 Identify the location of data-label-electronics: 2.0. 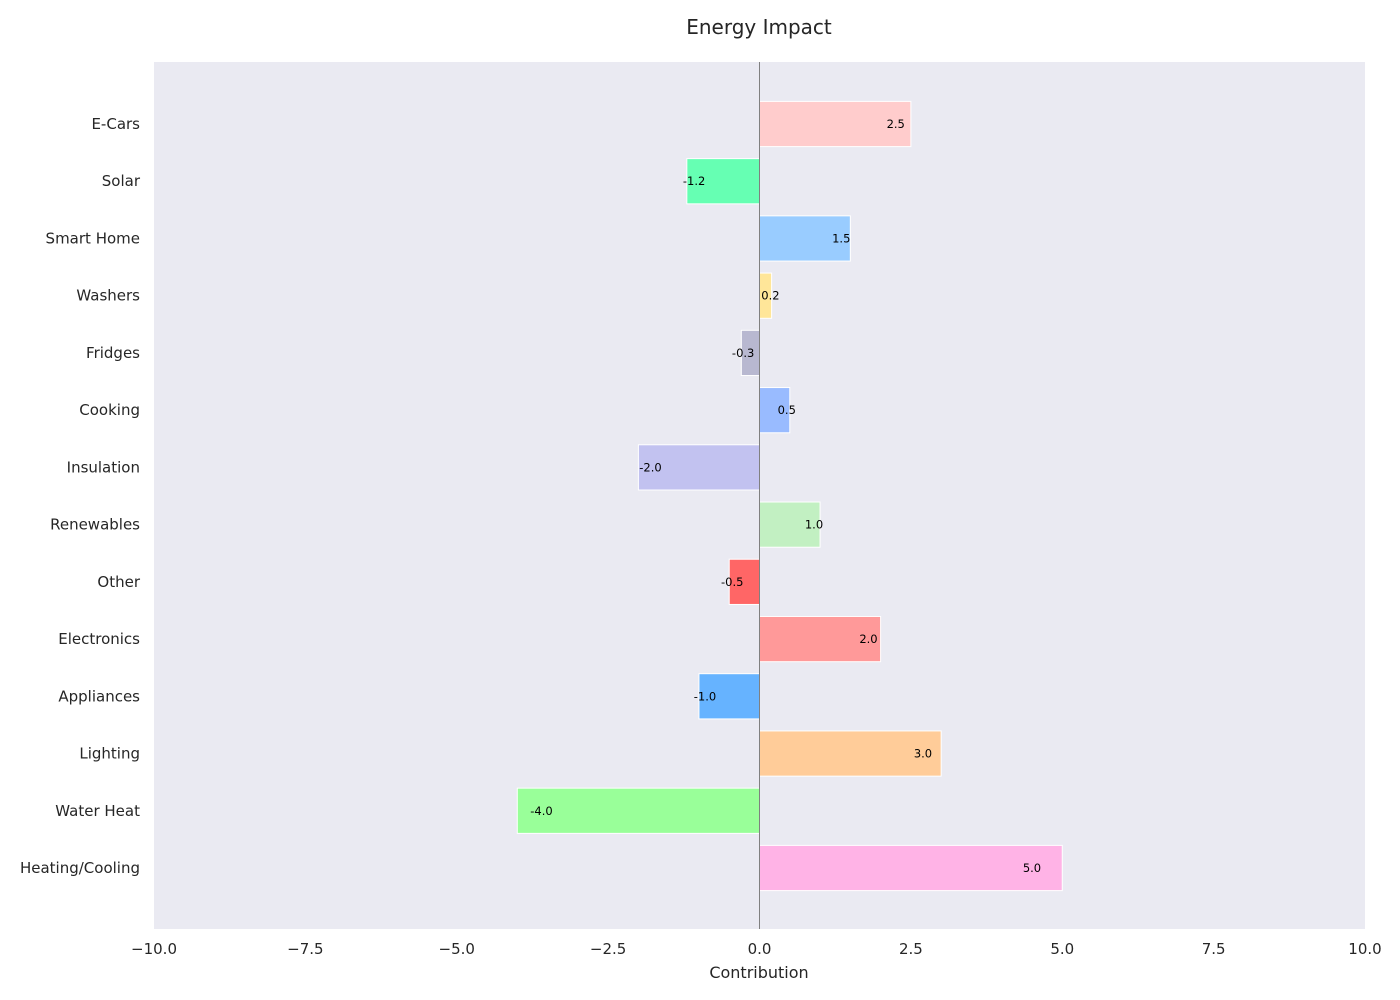
(868, 639).